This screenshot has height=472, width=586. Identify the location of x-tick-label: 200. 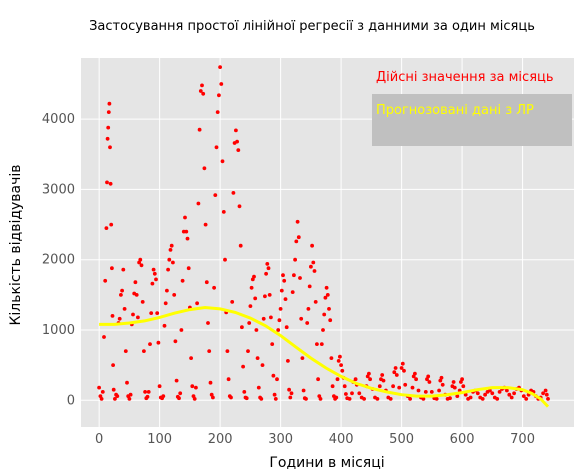
(220, 439).